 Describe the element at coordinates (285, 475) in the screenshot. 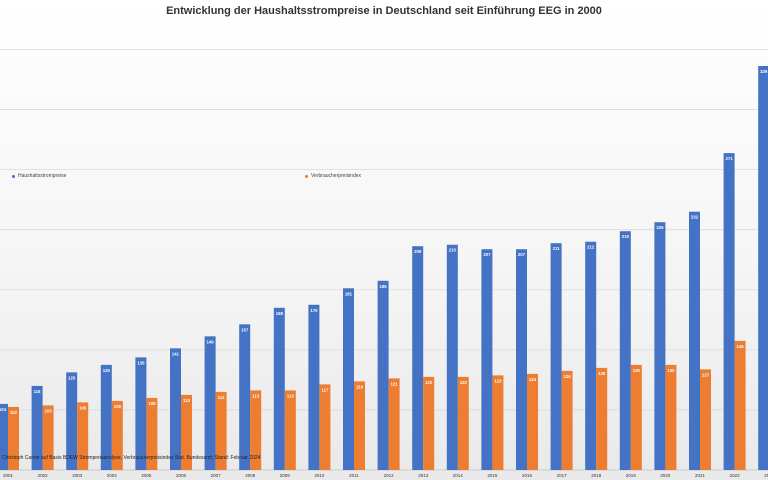

I see `x-tick-label: 2009` at that location.